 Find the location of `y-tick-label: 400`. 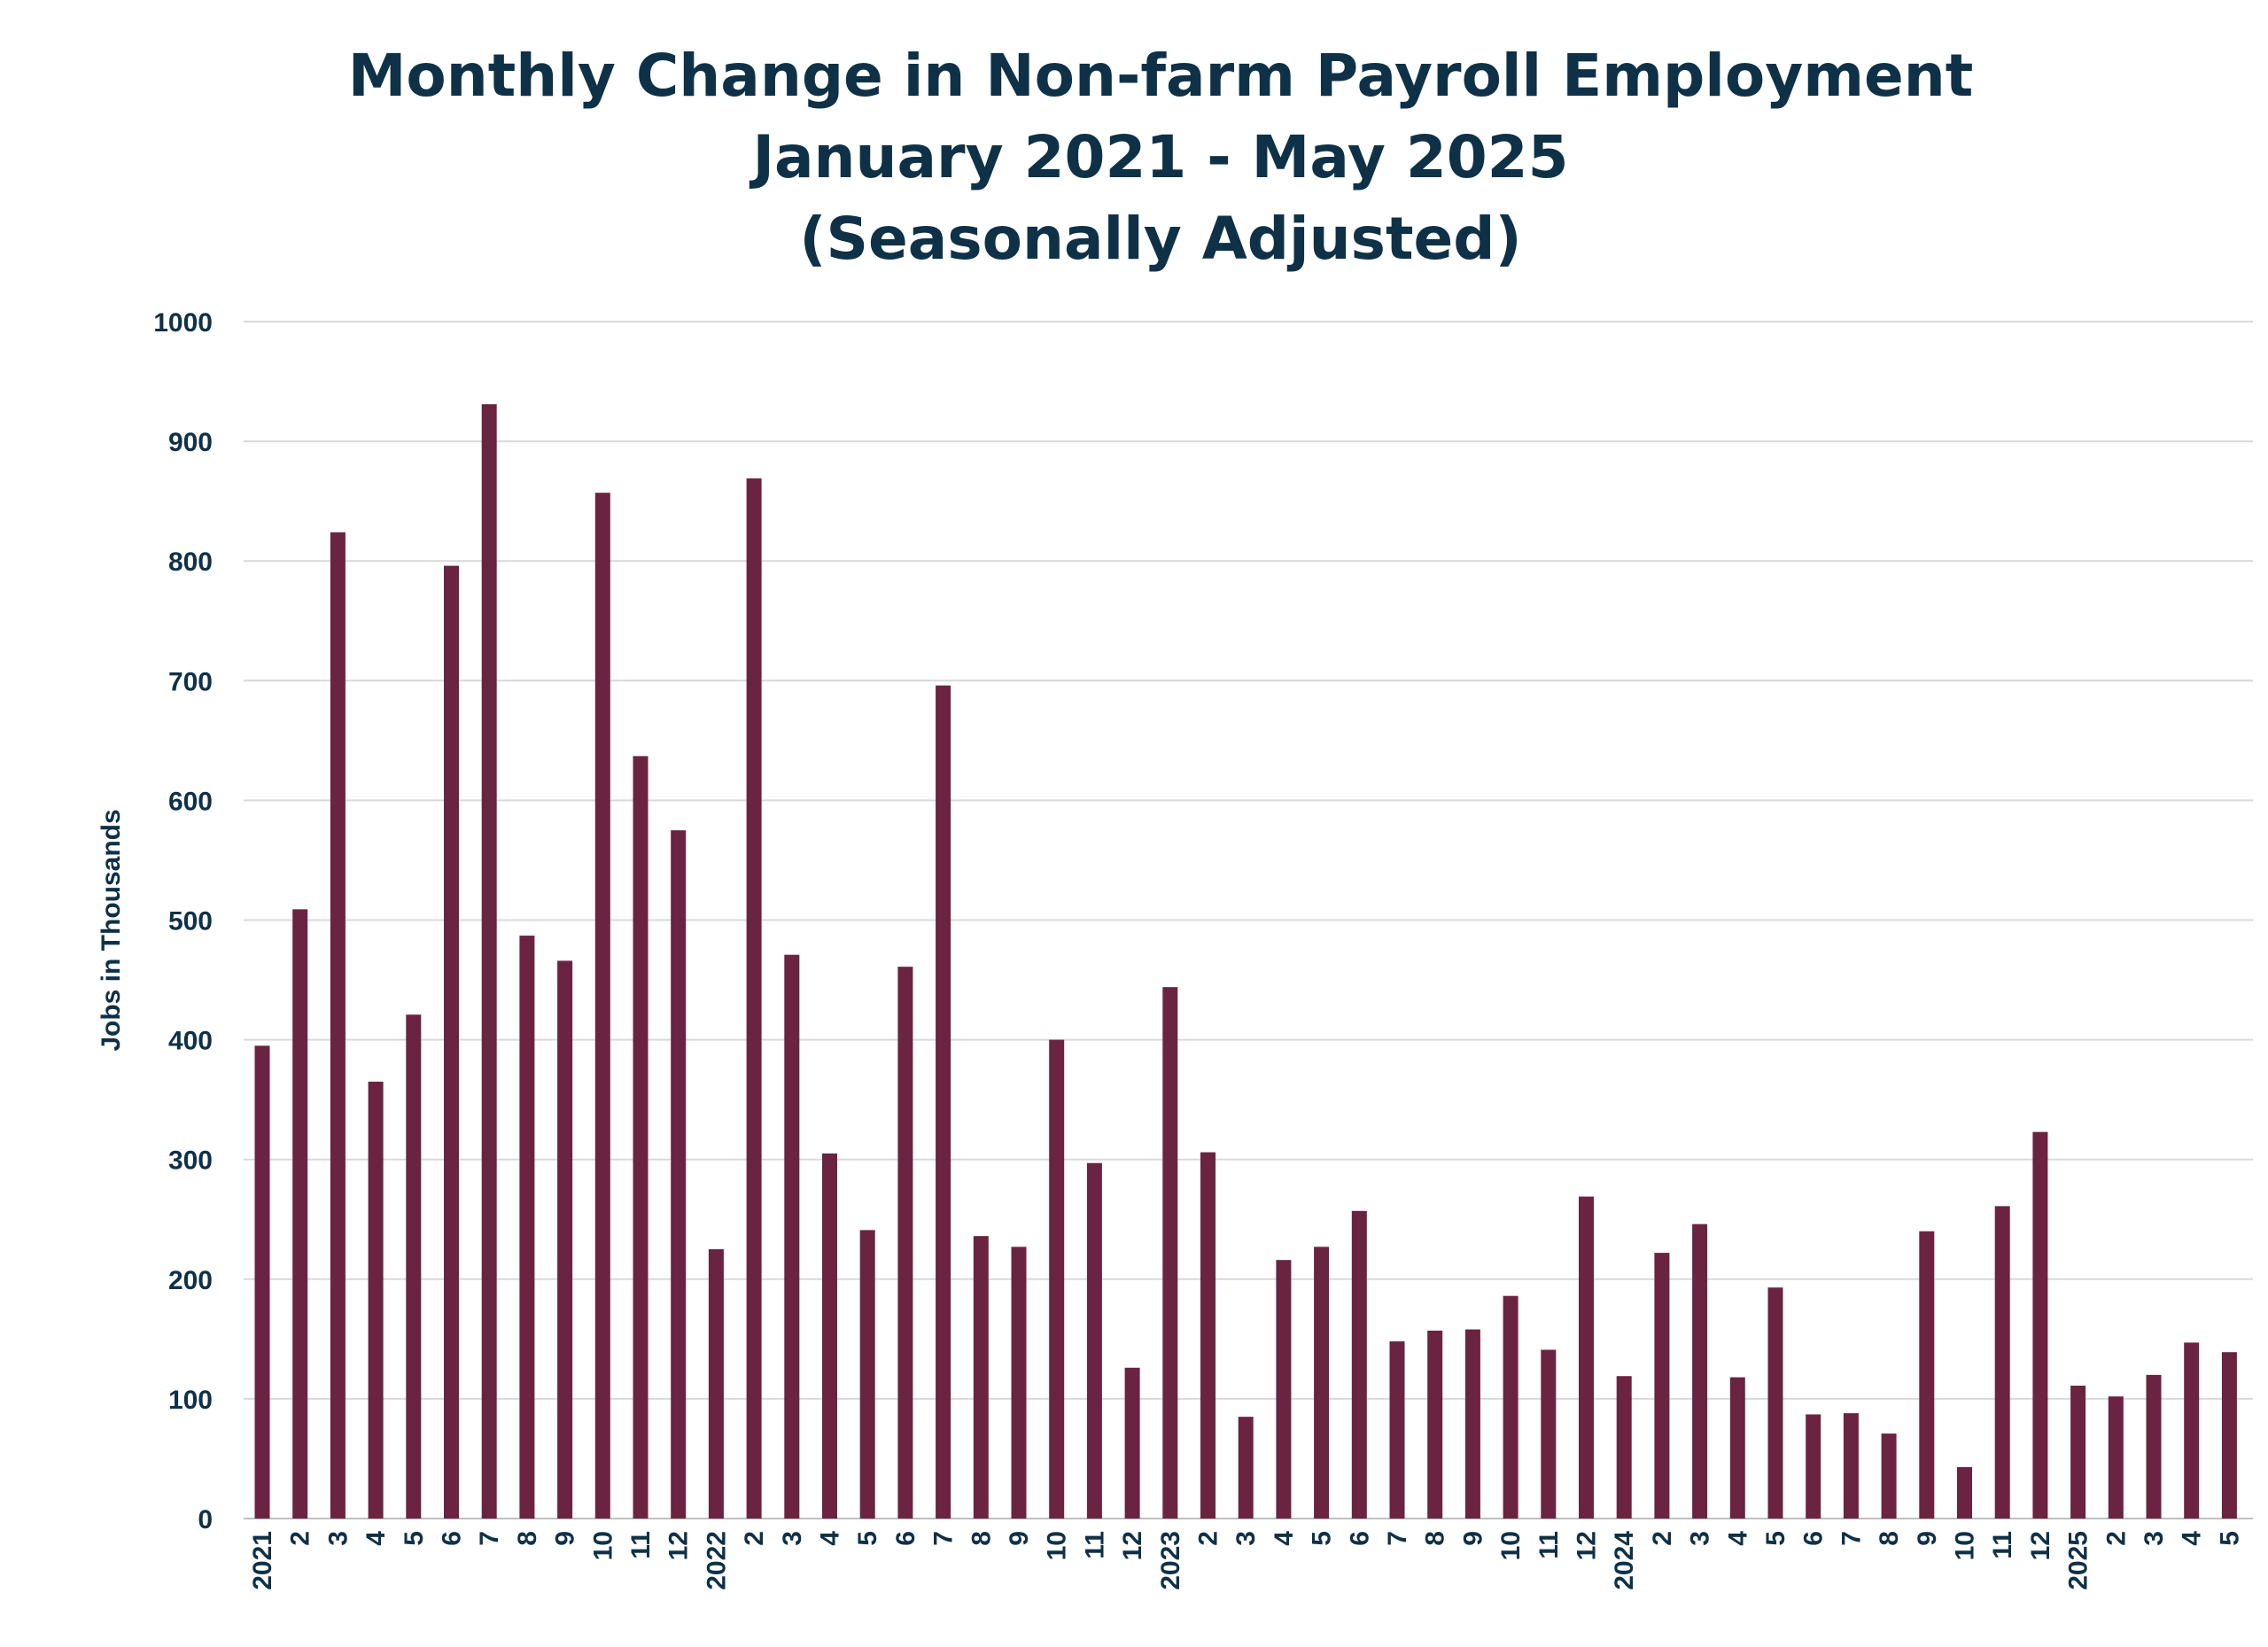

y-tick-label: 400 is located at coordinates (190, 1041).